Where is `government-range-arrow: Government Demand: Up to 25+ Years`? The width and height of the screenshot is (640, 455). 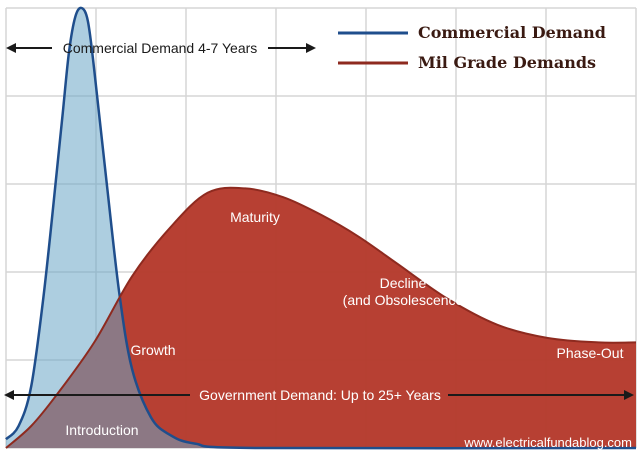
government-range-arrow: Government Demand: Up to 25+ Years is located at coordinates (319, 395).